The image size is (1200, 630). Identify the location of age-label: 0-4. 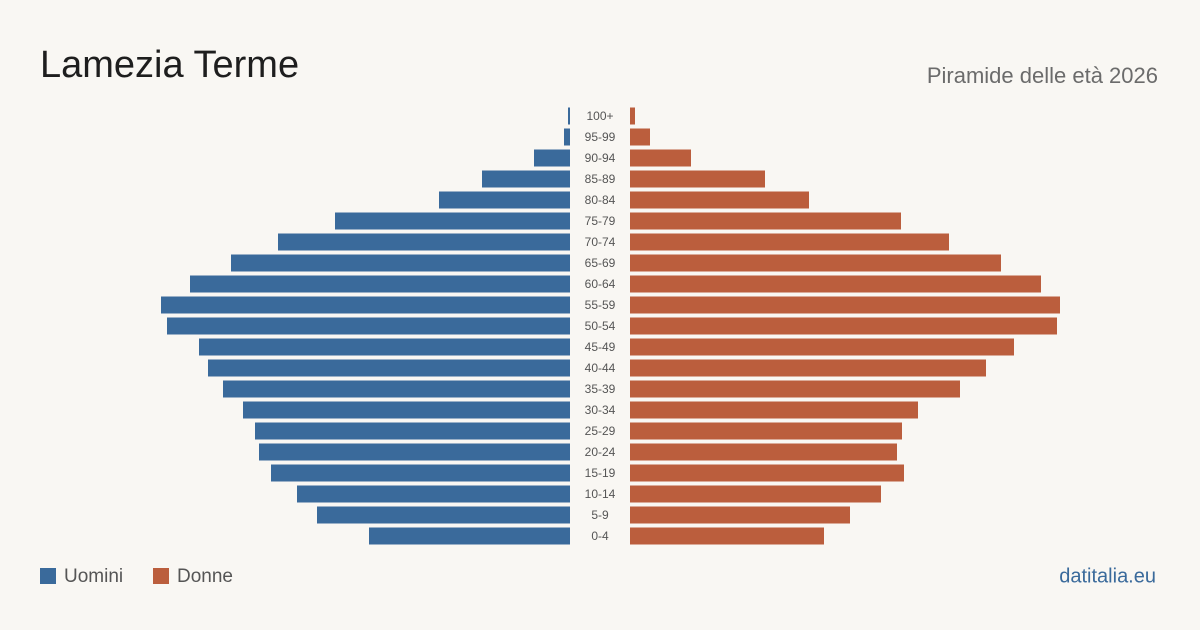
(600, 536).